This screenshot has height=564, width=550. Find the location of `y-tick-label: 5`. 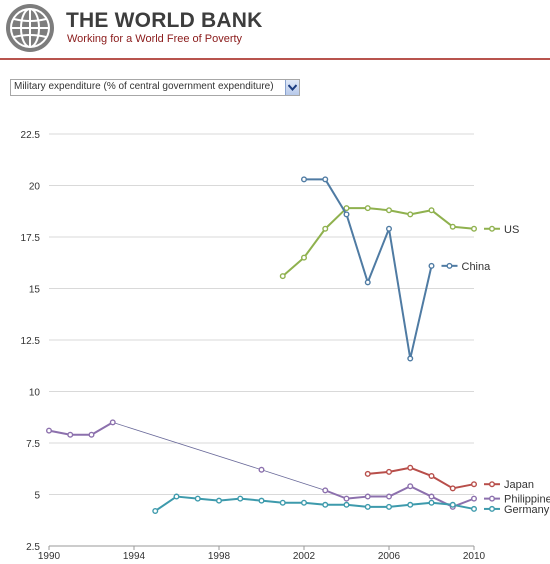

y-tick-label: 5 is located at coordinates (37, 496).